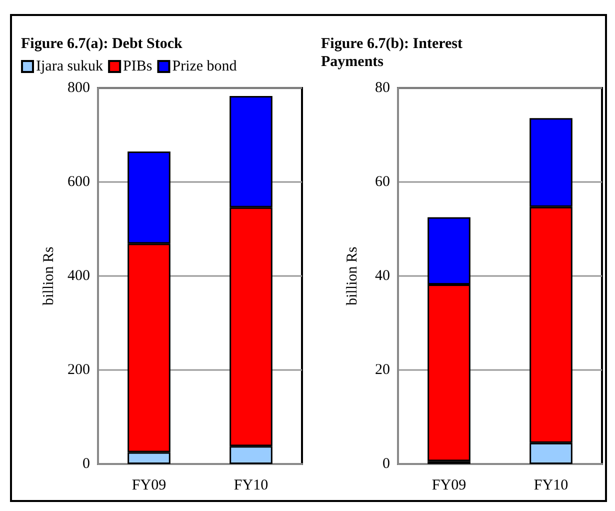  Describe the element at coordinates (70, 66) in the screenshot. I see `legend-label: Ijara sukuk` at that location.